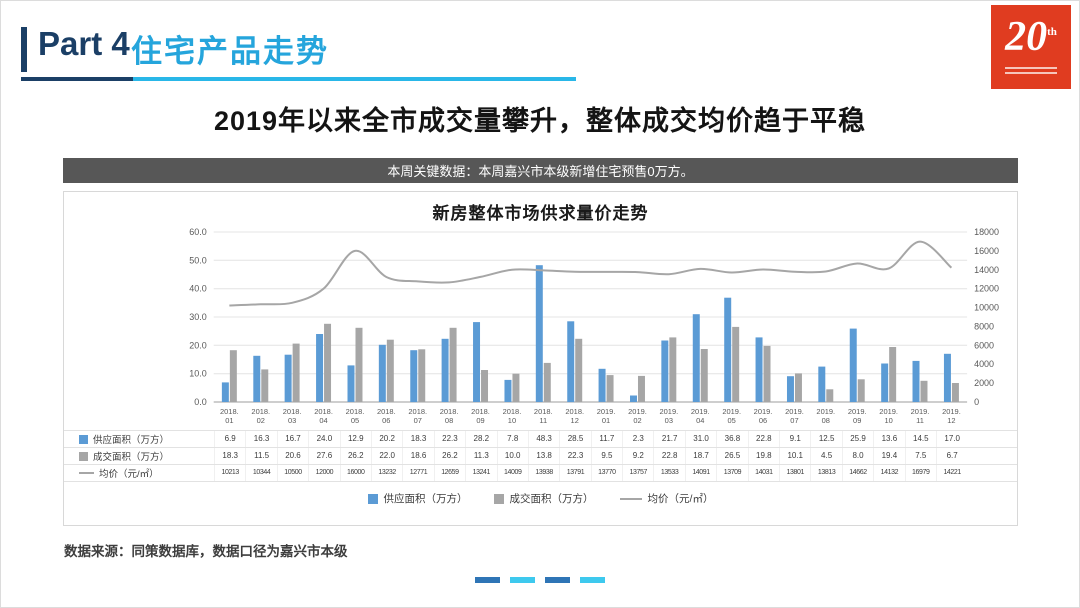 Image resolution: width=1080 pixels, height=608 pixels. What do you see at coordinates (131, 457) in the screenshot?
I see `table-row-label: 成交面积（万方）` at bounding box center [131, 457].